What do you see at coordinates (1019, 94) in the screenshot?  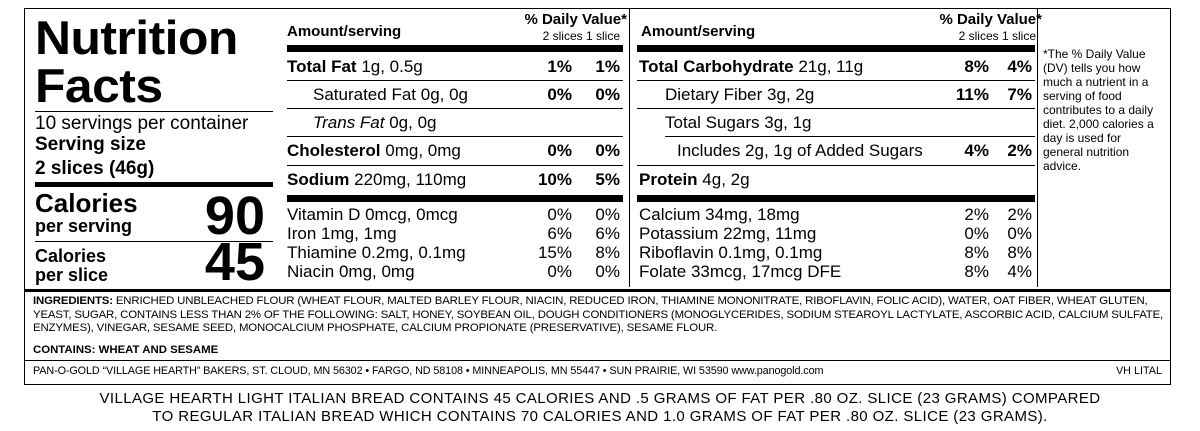 I see `dv-pct: 7%` at bounding box center [1019, 94].